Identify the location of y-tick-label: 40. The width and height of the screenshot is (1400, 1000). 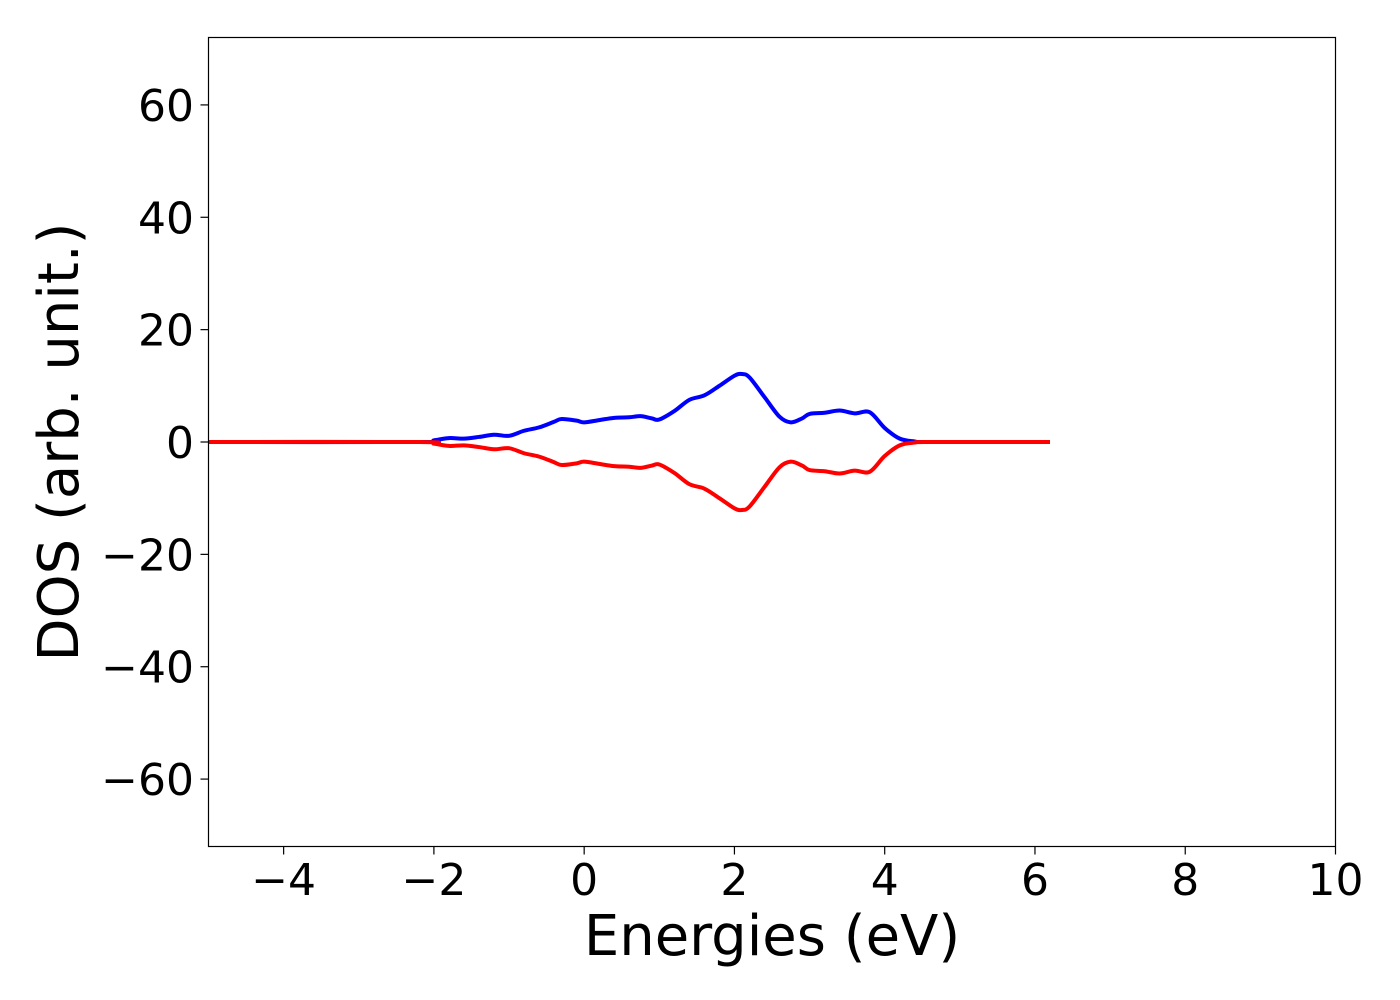
(166, 218).